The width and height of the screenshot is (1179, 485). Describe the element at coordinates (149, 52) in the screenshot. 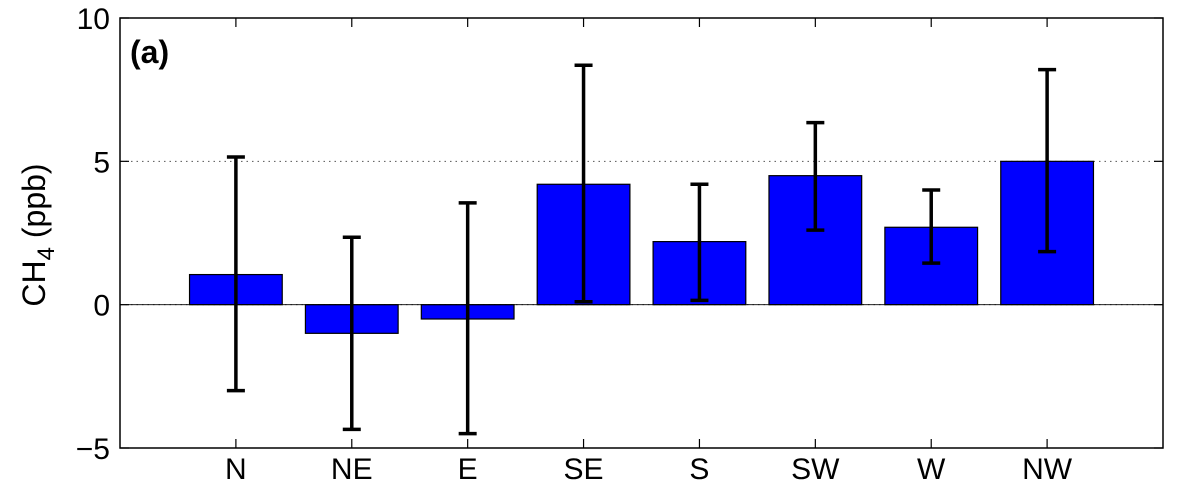

I see `panel-label: (a)` at that location.